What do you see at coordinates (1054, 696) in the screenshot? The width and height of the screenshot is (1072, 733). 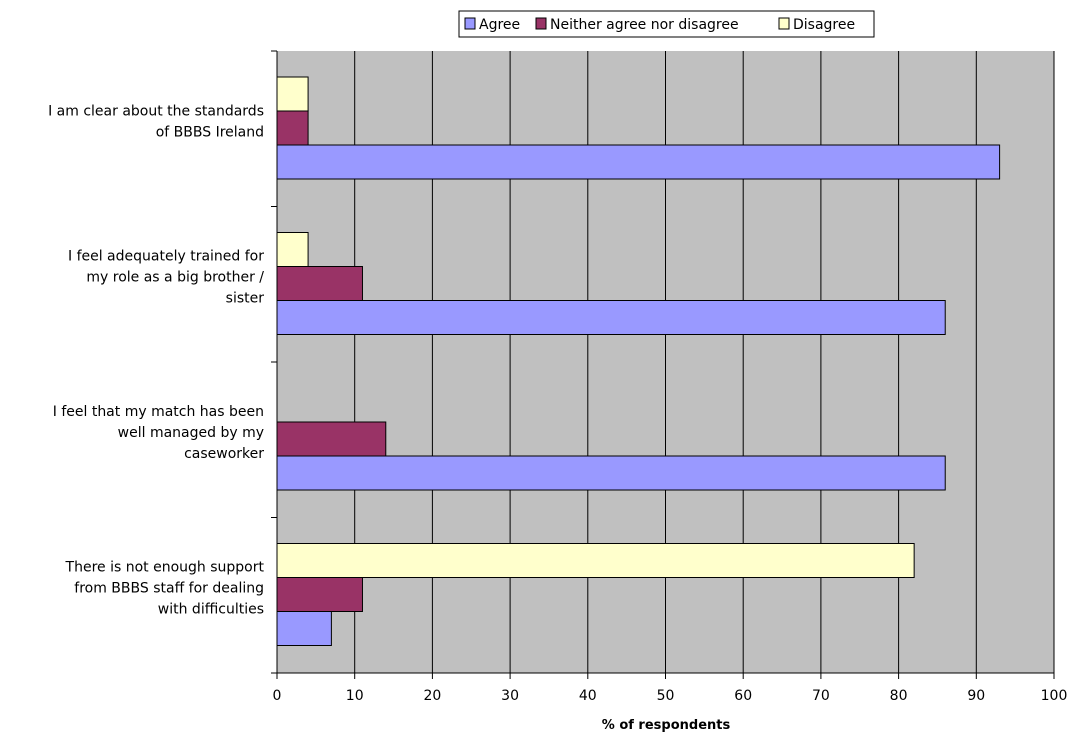 I see `x-tick-label: 100` at bounding box center [1054, 696].